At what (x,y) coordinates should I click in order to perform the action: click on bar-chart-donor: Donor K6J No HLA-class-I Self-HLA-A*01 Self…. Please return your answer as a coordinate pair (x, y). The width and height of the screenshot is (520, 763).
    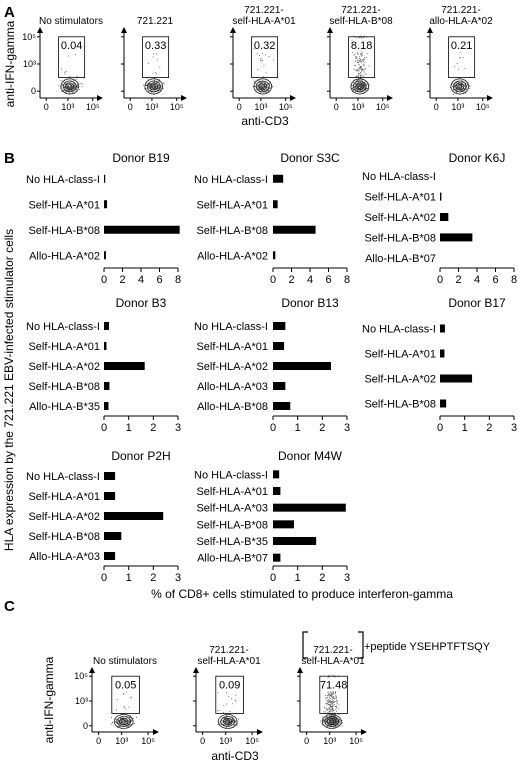
    Looking at the image, I should click on (439, 218).